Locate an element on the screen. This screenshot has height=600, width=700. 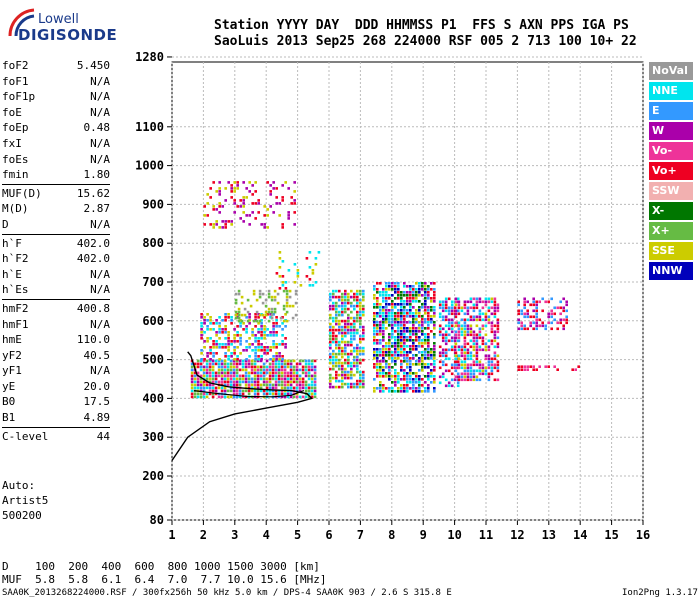
param-value: N/A is located at coordinates (100, 97).